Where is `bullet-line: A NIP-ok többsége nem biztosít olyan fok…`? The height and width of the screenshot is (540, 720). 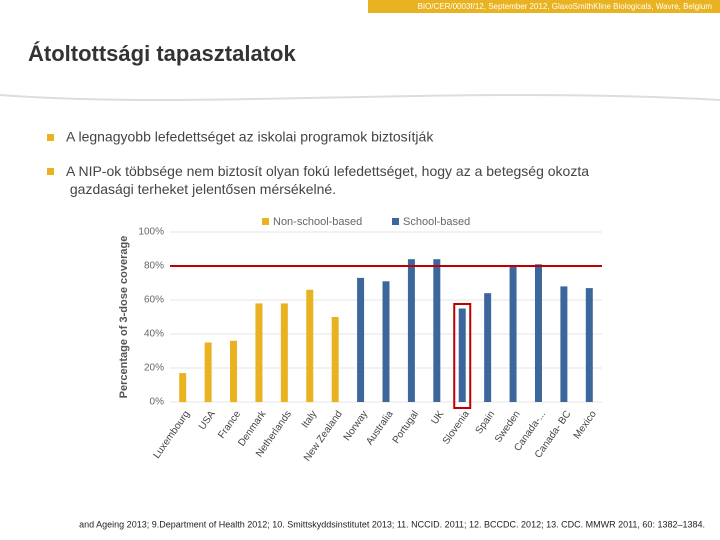
bullet-line: A NIP-ok többsége nem biztosít olyan fok… is located at coordinates (327, 171).